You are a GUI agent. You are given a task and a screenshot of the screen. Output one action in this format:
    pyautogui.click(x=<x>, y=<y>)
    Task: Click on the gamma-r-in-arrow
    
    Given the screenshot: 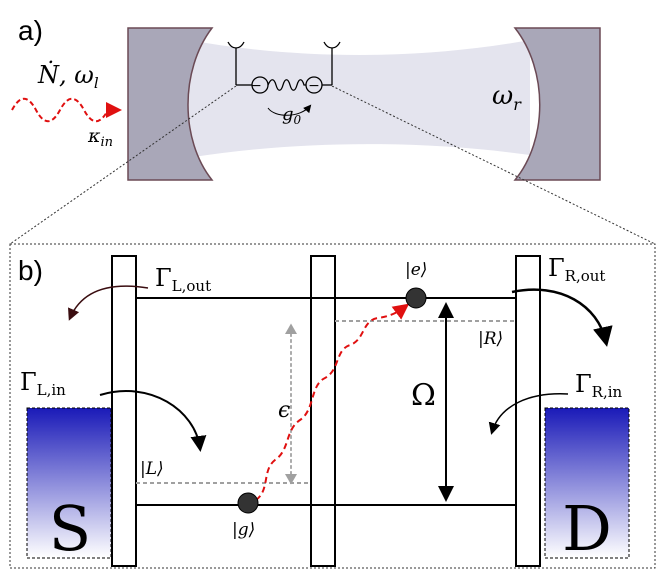 What is the action you would take?
    pyautogui.click(x=528, y=414)
    